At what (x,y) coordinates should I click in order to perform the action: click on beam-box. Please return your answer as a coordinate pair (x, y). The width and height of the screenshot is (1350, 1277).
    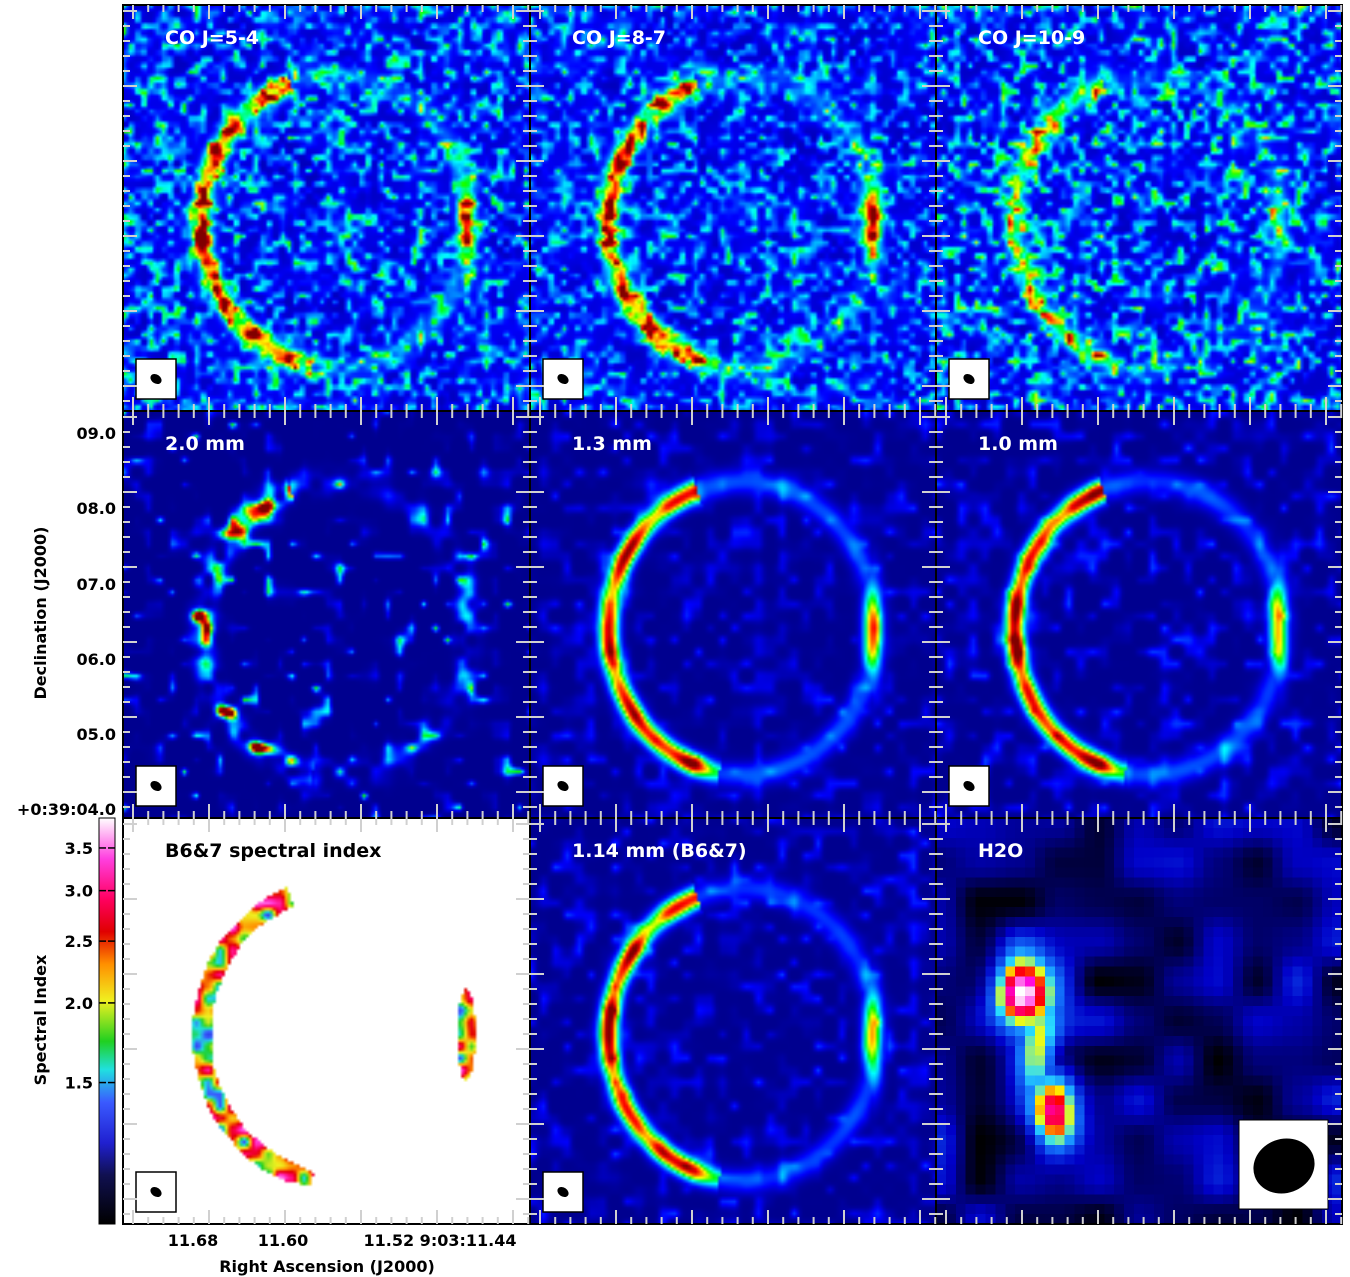
    Looking at the image, I should click on (156, 379).